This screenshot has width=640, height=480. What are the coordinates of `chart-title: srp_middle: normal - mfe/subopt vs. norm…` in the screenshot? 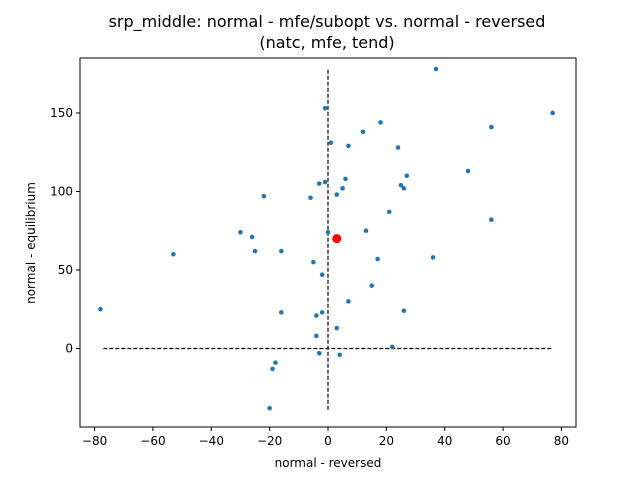 It's located at (327, 22).